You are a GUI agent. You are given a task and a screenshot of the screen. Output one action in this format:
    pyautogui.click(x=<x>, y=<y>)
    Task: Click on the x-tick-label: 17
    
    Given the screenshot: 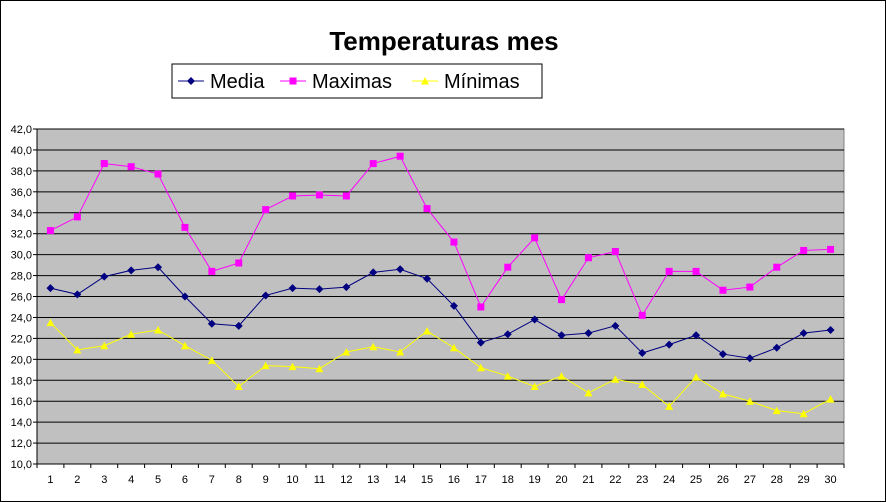 What is the action you would take?
    pyautogui.click(x=481, y=480)
    